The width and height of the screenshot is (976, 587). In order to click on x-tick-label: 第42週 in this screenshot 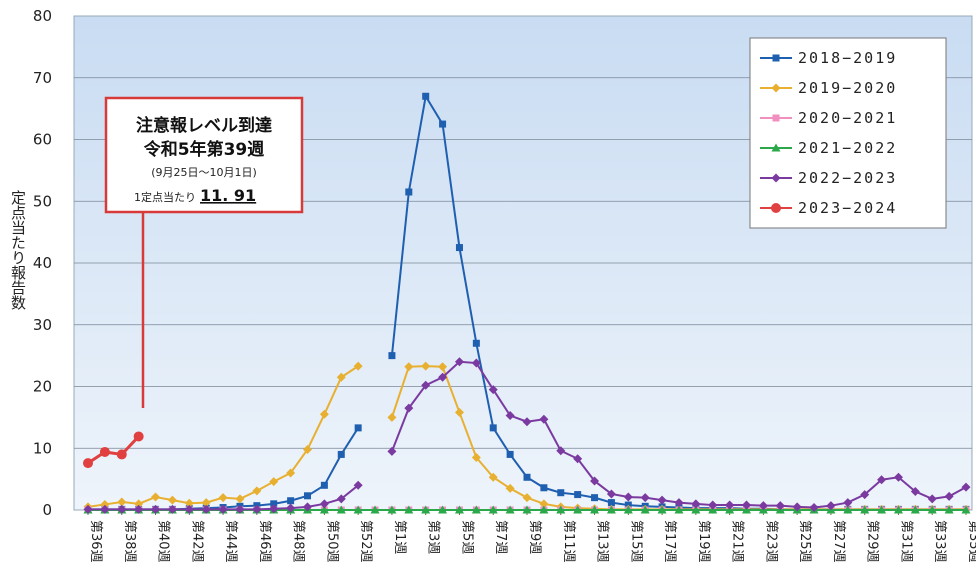, I will do `click(196, 541)`.